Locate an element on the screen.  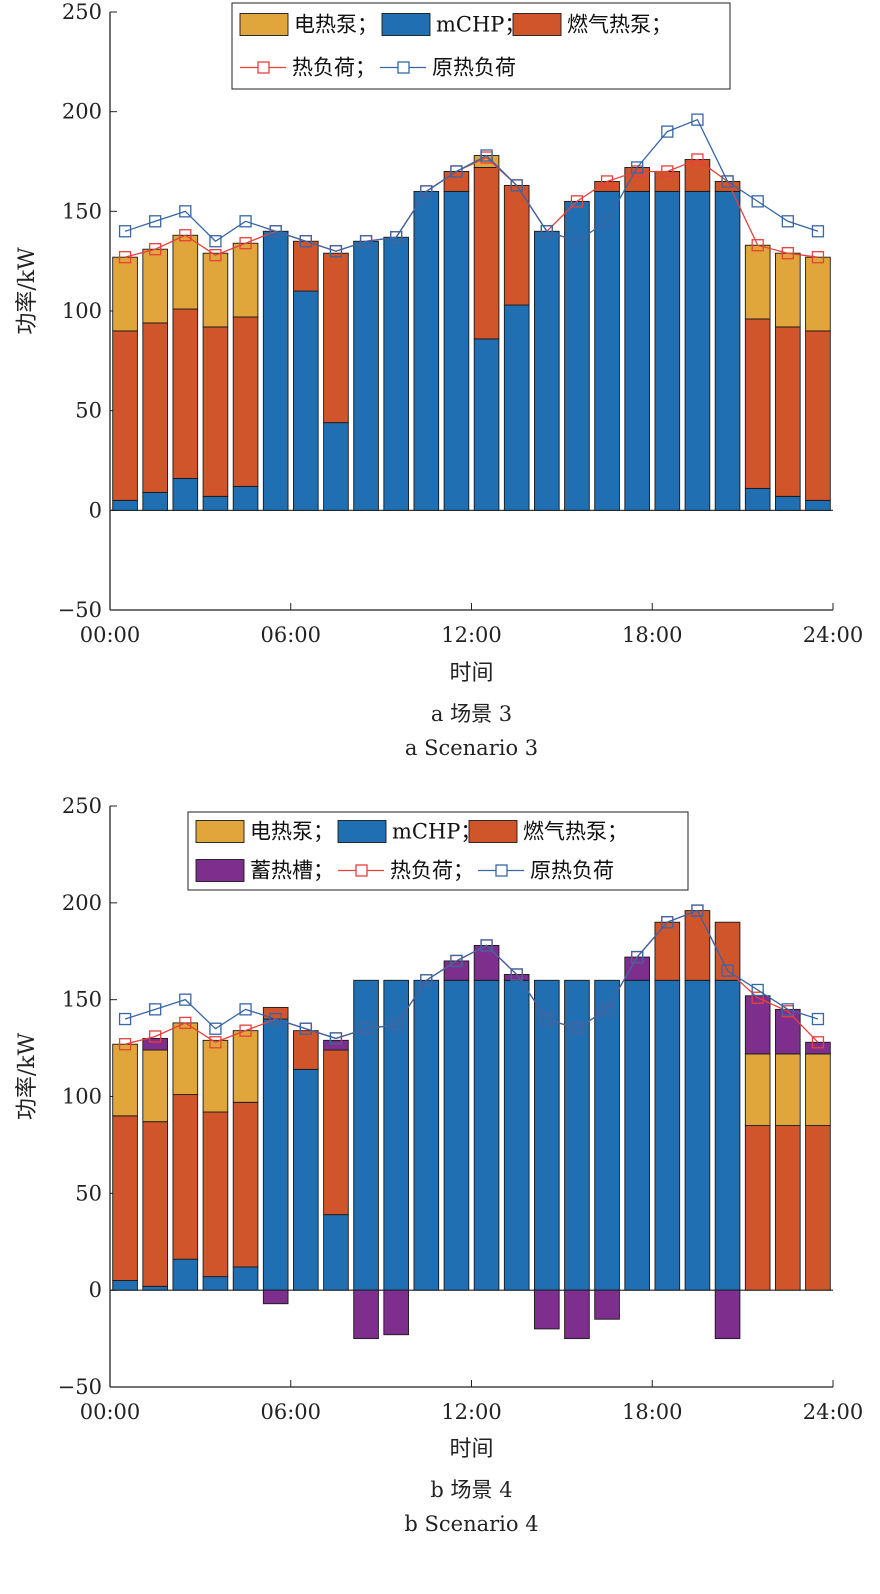
legend-label-electric_hp: 电热泵； is located at coordinates (336, 25).